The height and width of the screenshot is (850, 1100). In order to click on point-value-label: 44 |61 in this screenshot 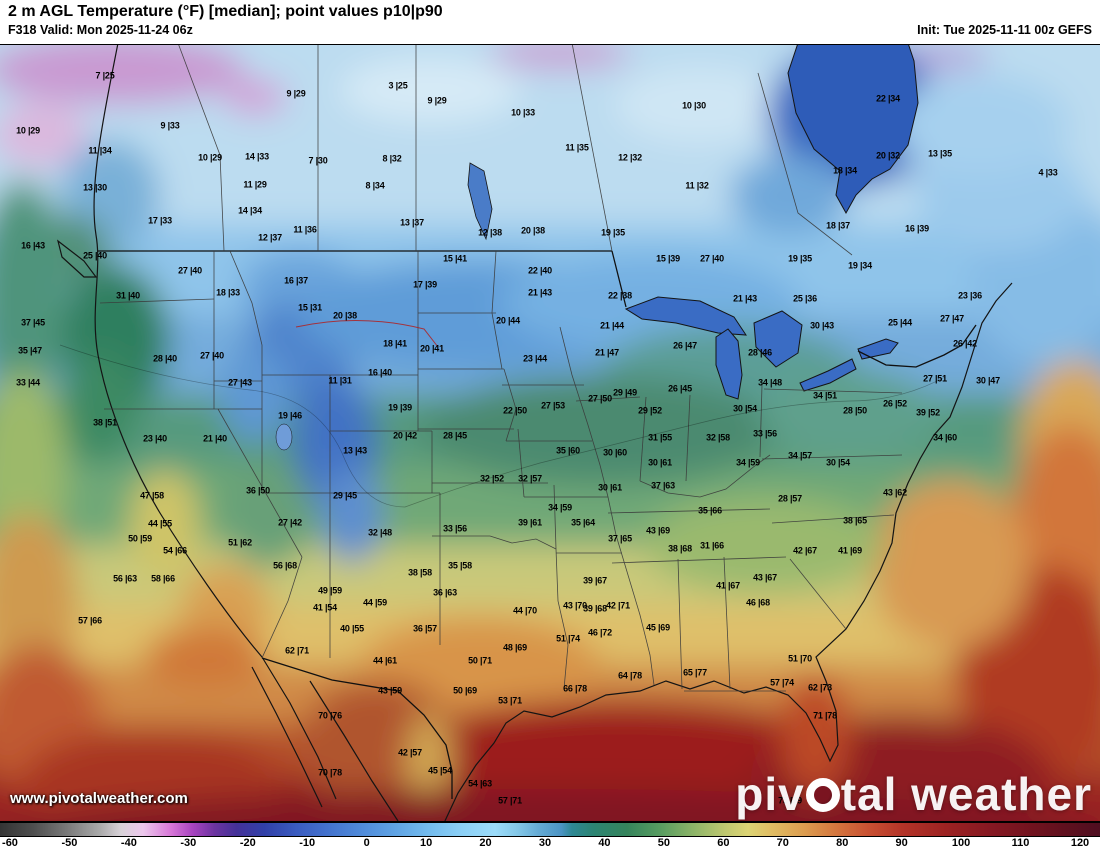, I will do `click(385, 660)`.